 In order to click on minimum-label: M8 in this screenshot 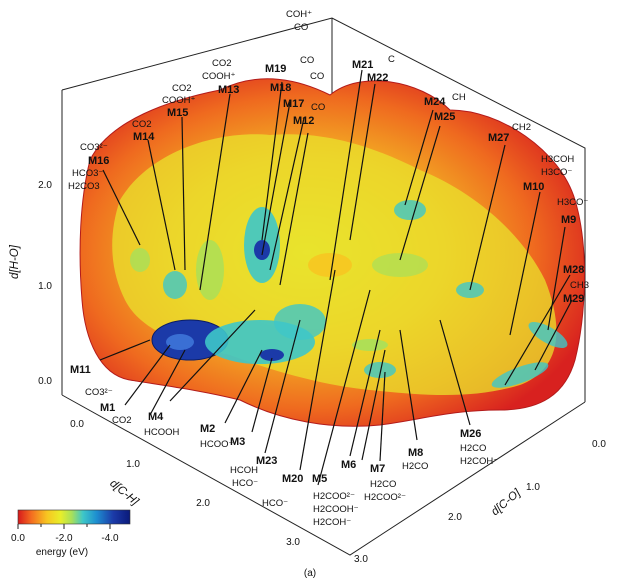, I will do `click(415, 453)`.